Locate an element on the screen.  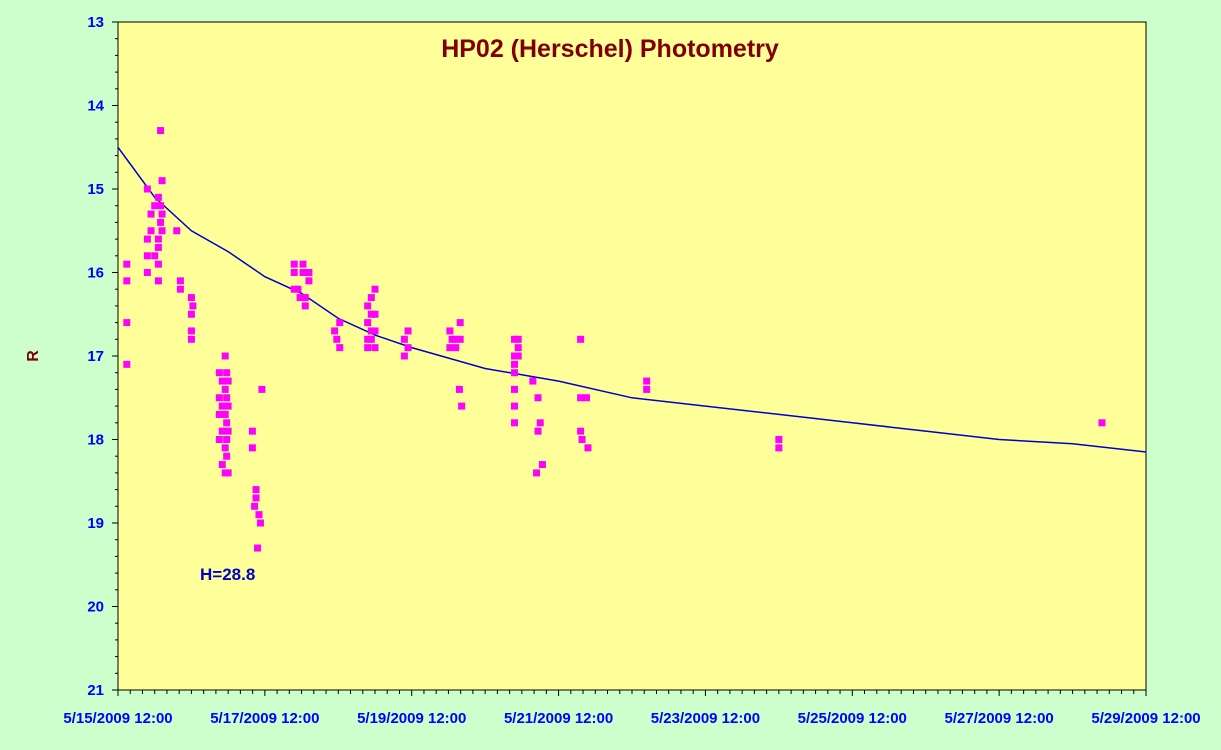
y-tick-label: 18 is located at coordinates (95, 440).